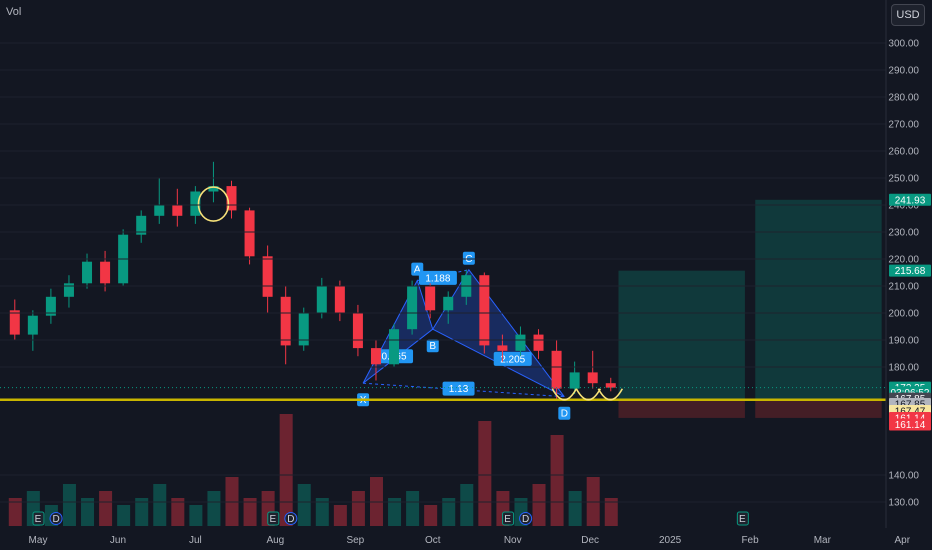 The width and height of the screenshot is (932, 550). Describe the element at coordinates (14, 12) in the screenshot. I see `volume-label: Vol` at that location.